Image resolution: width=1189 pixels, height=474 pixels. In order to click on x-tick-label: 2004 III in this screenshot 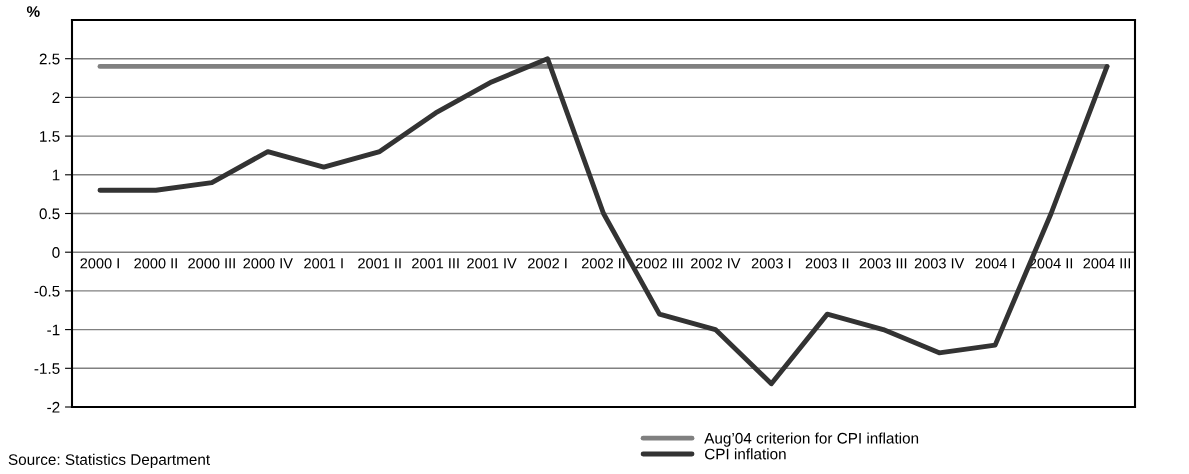, I will do `click(1107, 263)`.